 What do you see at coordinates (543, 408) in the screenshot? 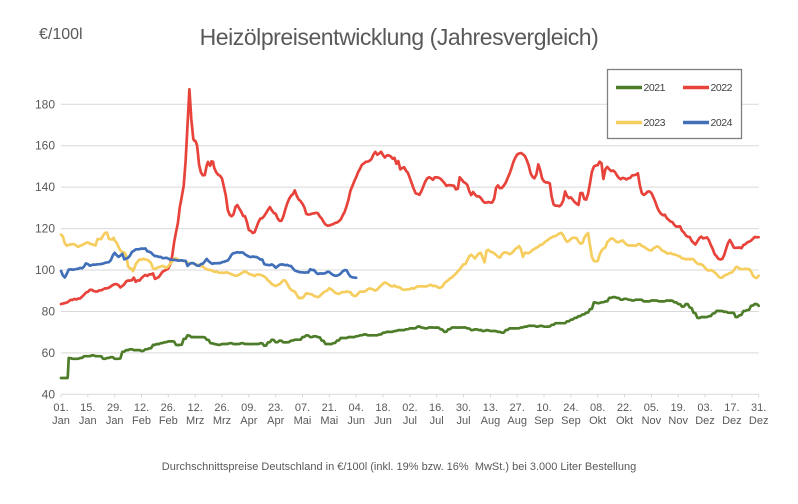
I see `svg-text: 10.` at bounding box center [543, 408].